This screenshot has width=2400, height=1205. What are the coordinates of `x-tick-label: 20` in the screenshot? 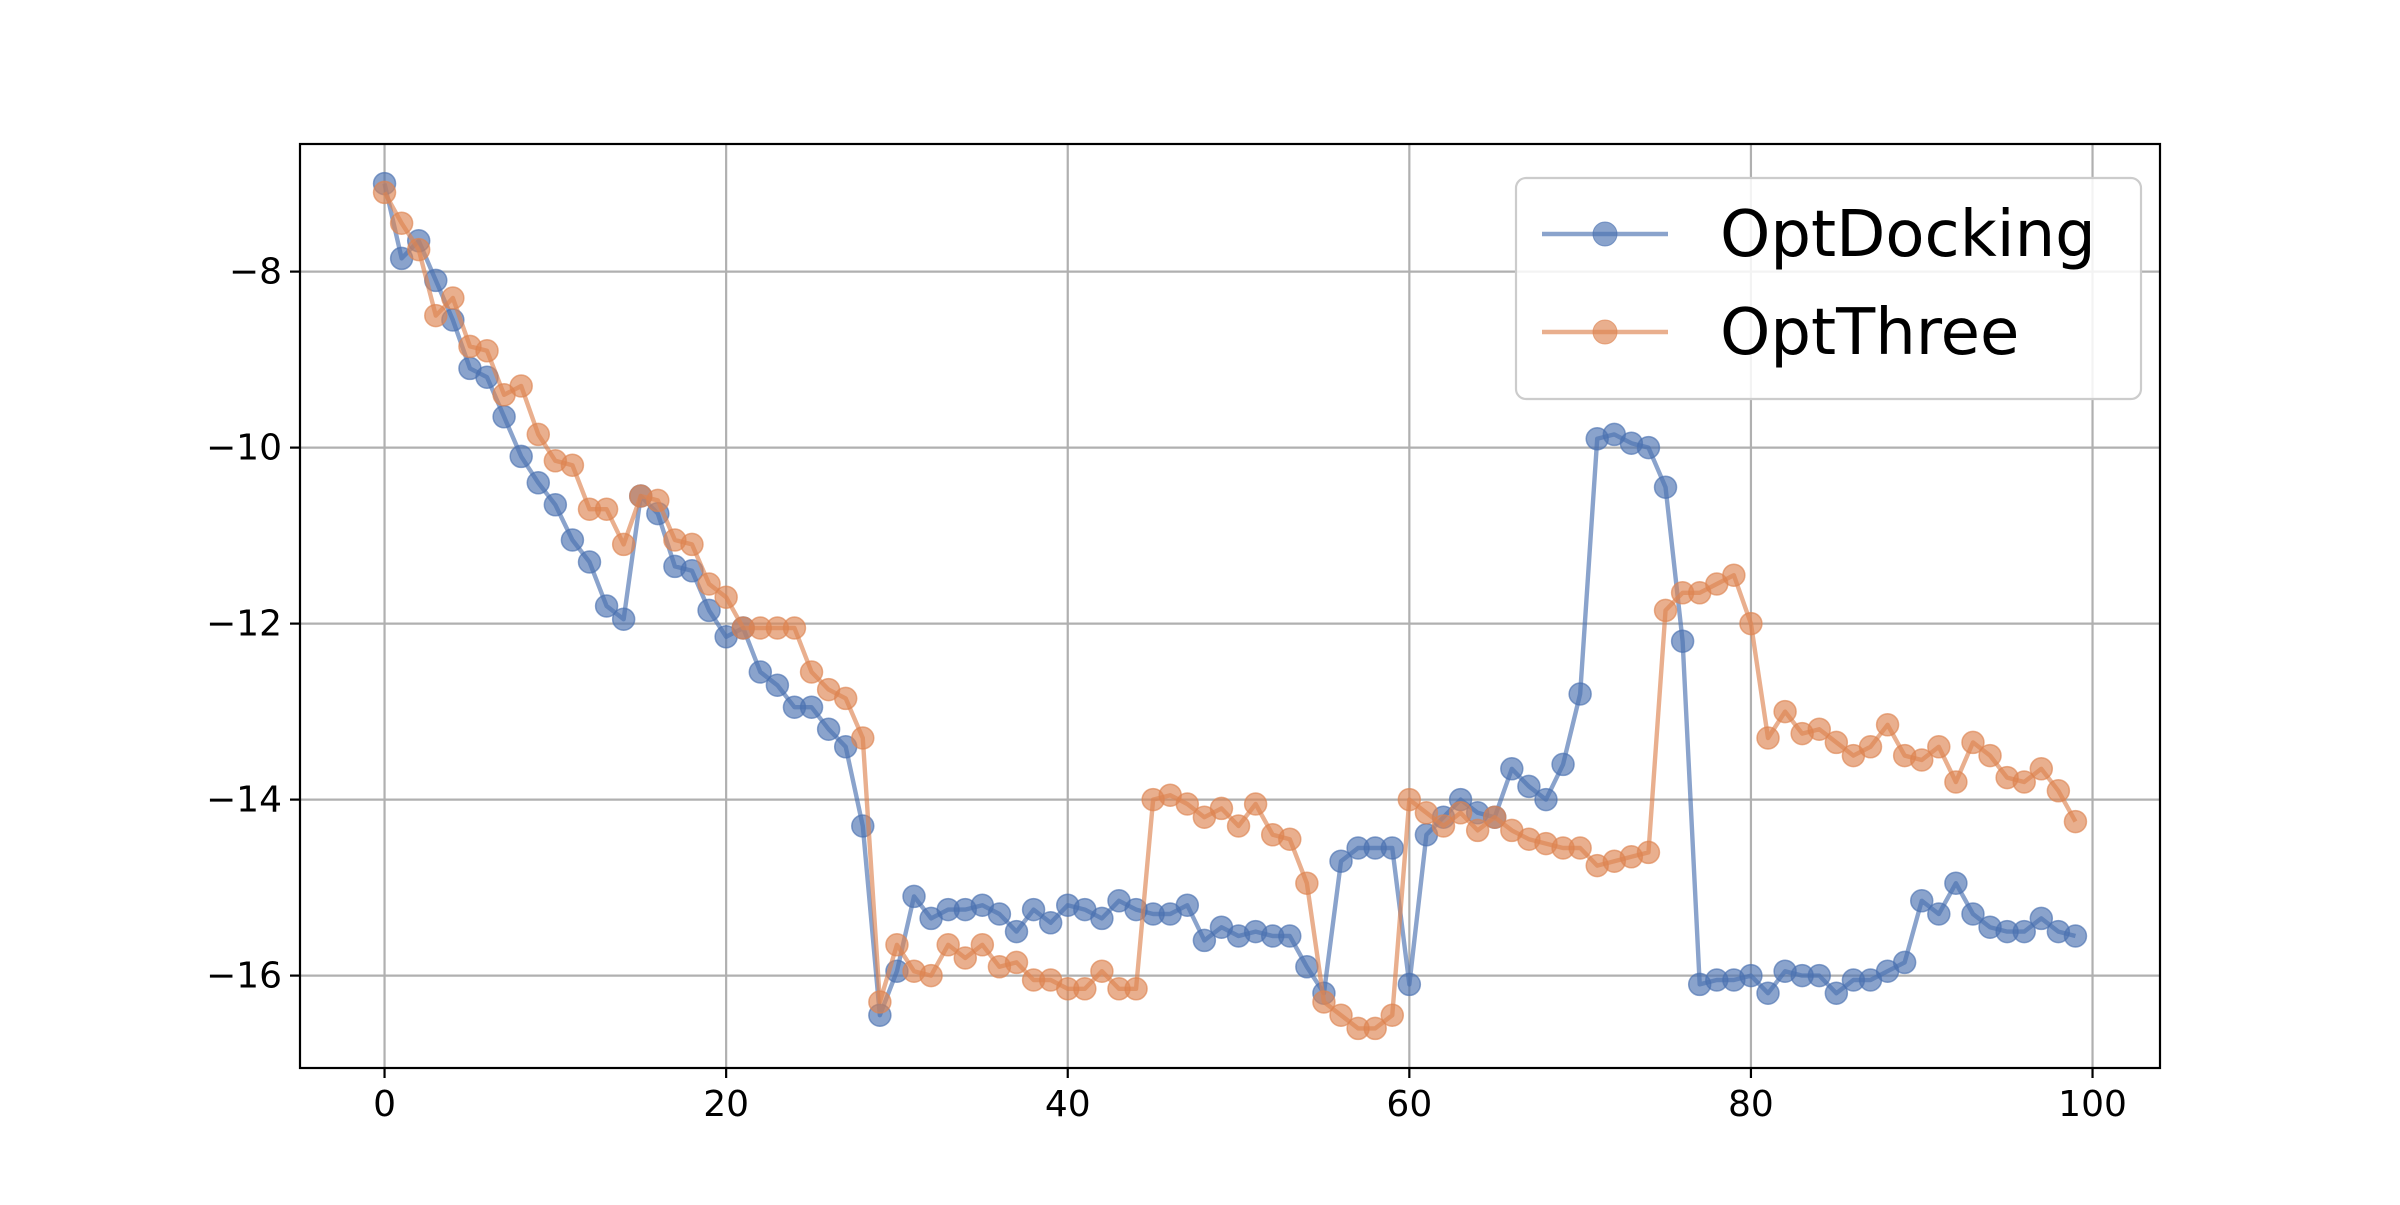 It's located at (726, 1104).